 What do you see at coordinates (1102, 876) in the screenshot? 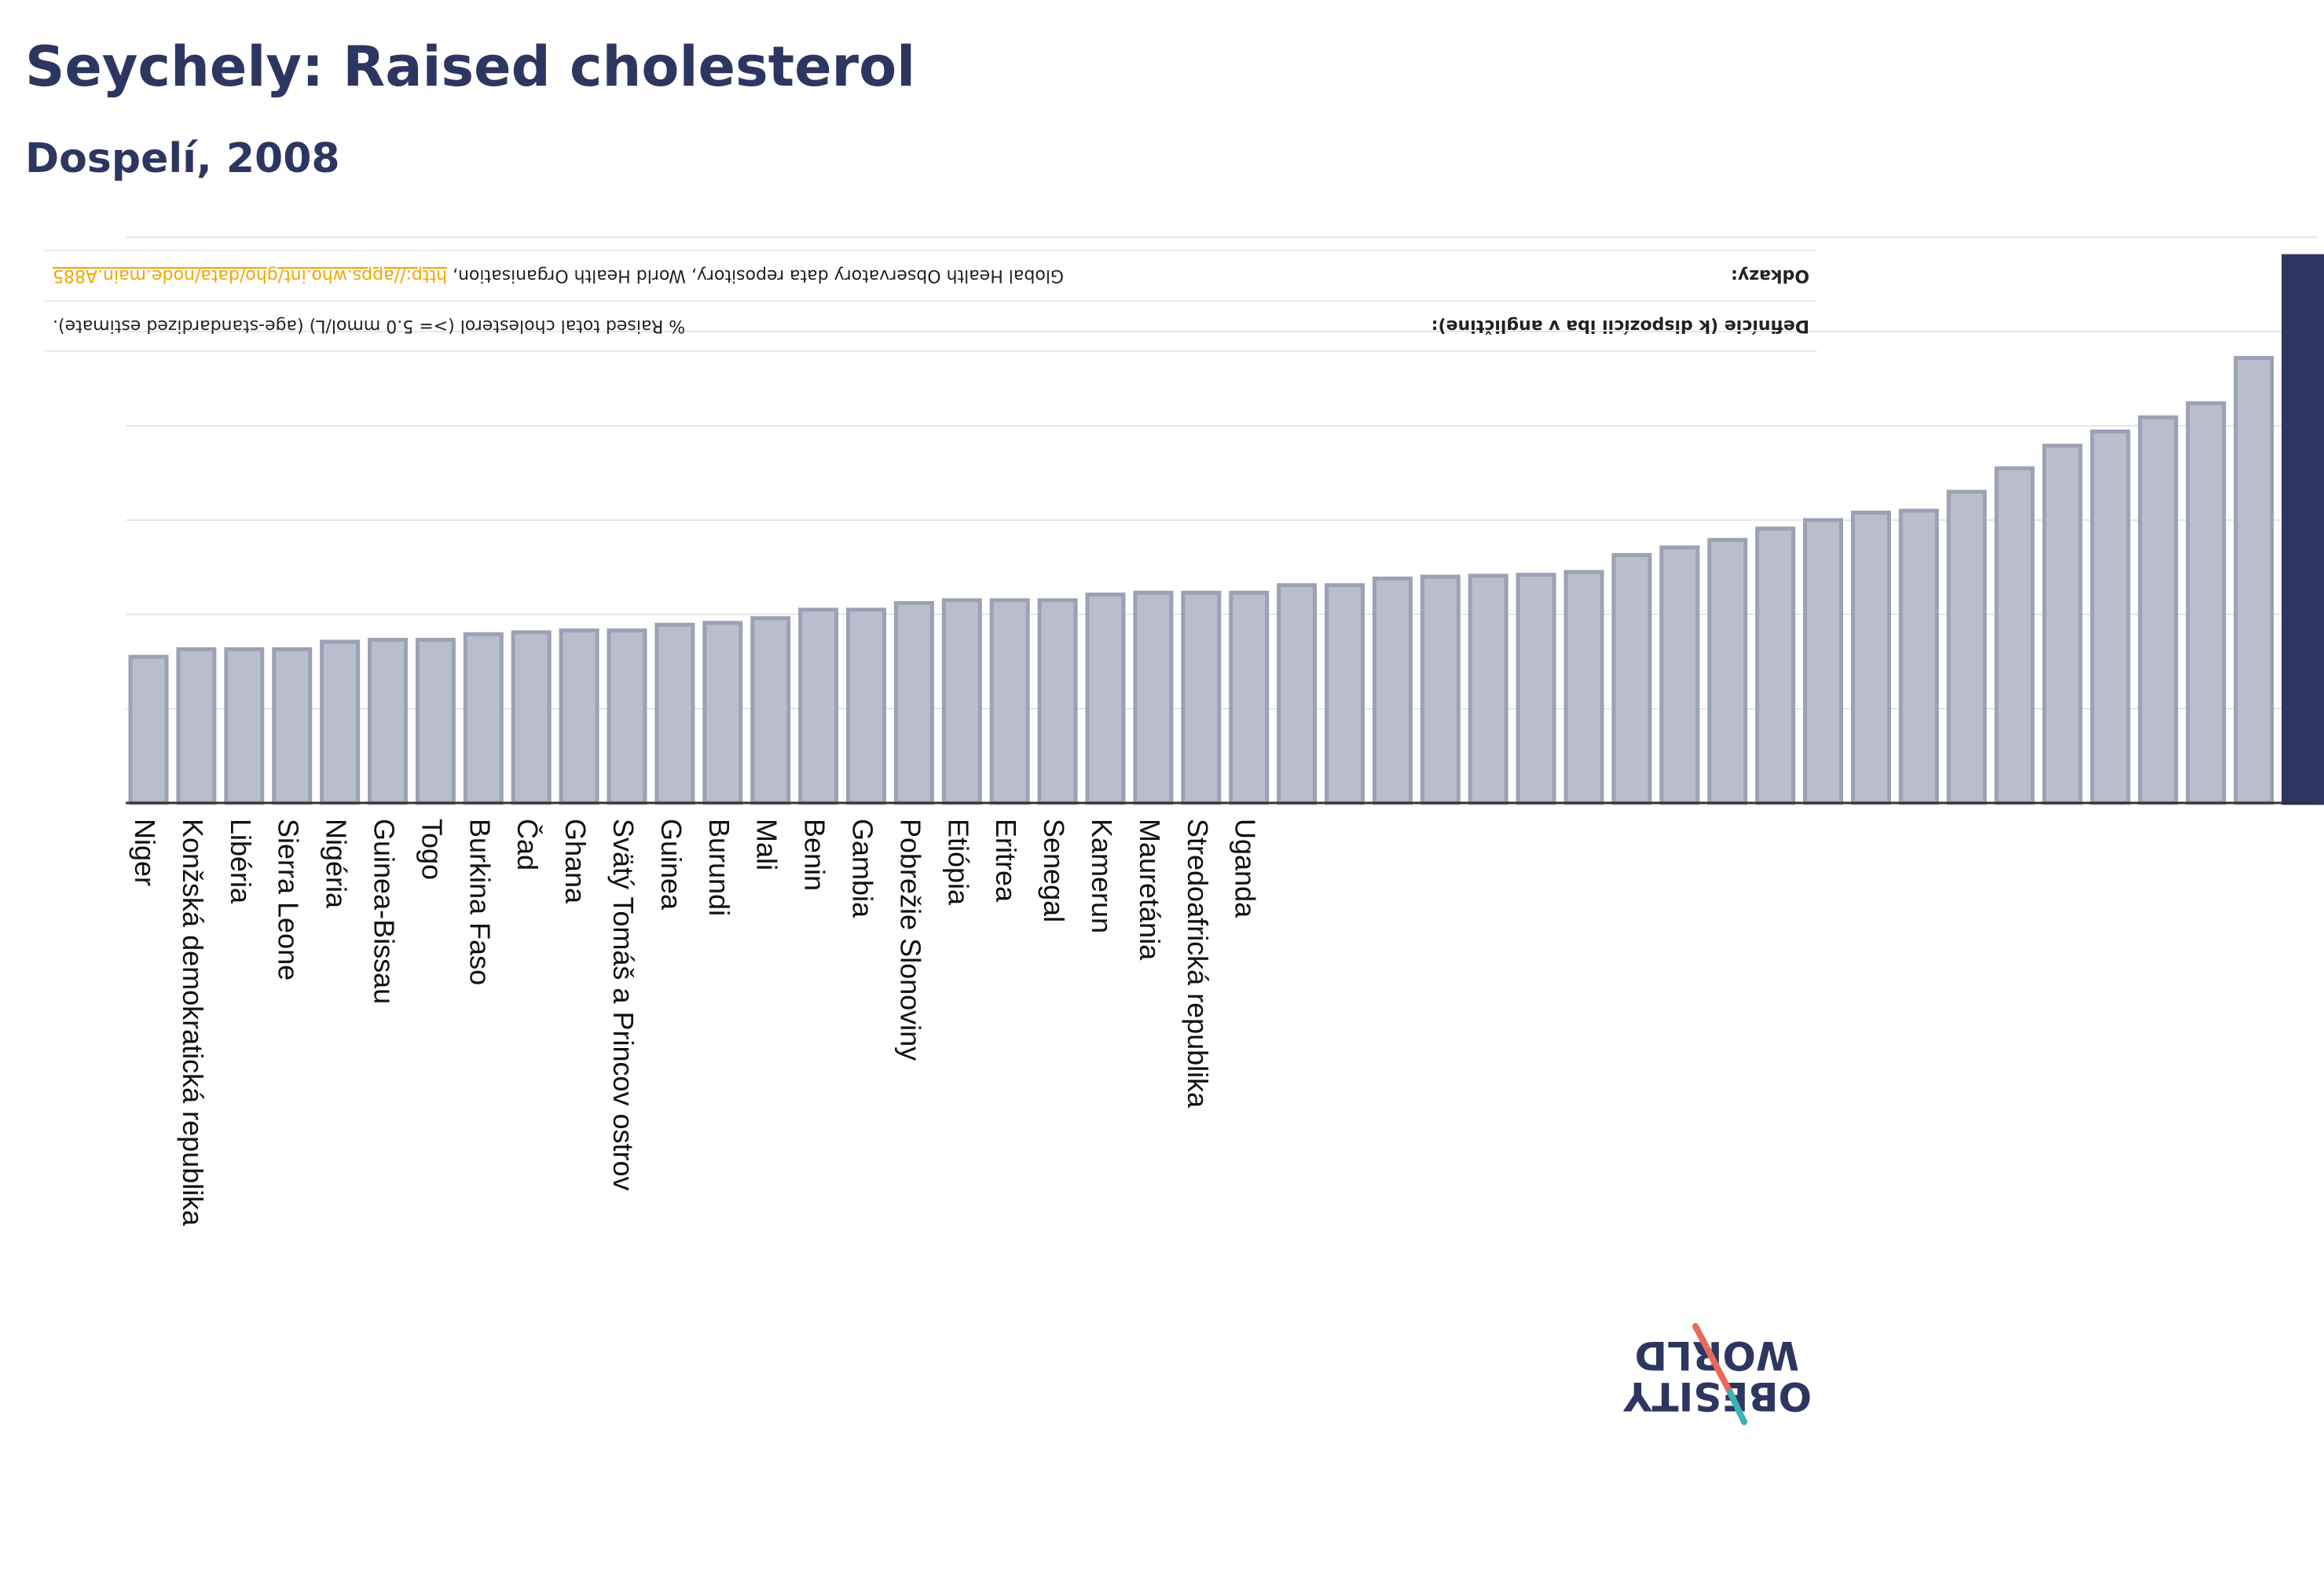
I see `x-tick-label: Kamerun` at bounding box center [1102, 876].